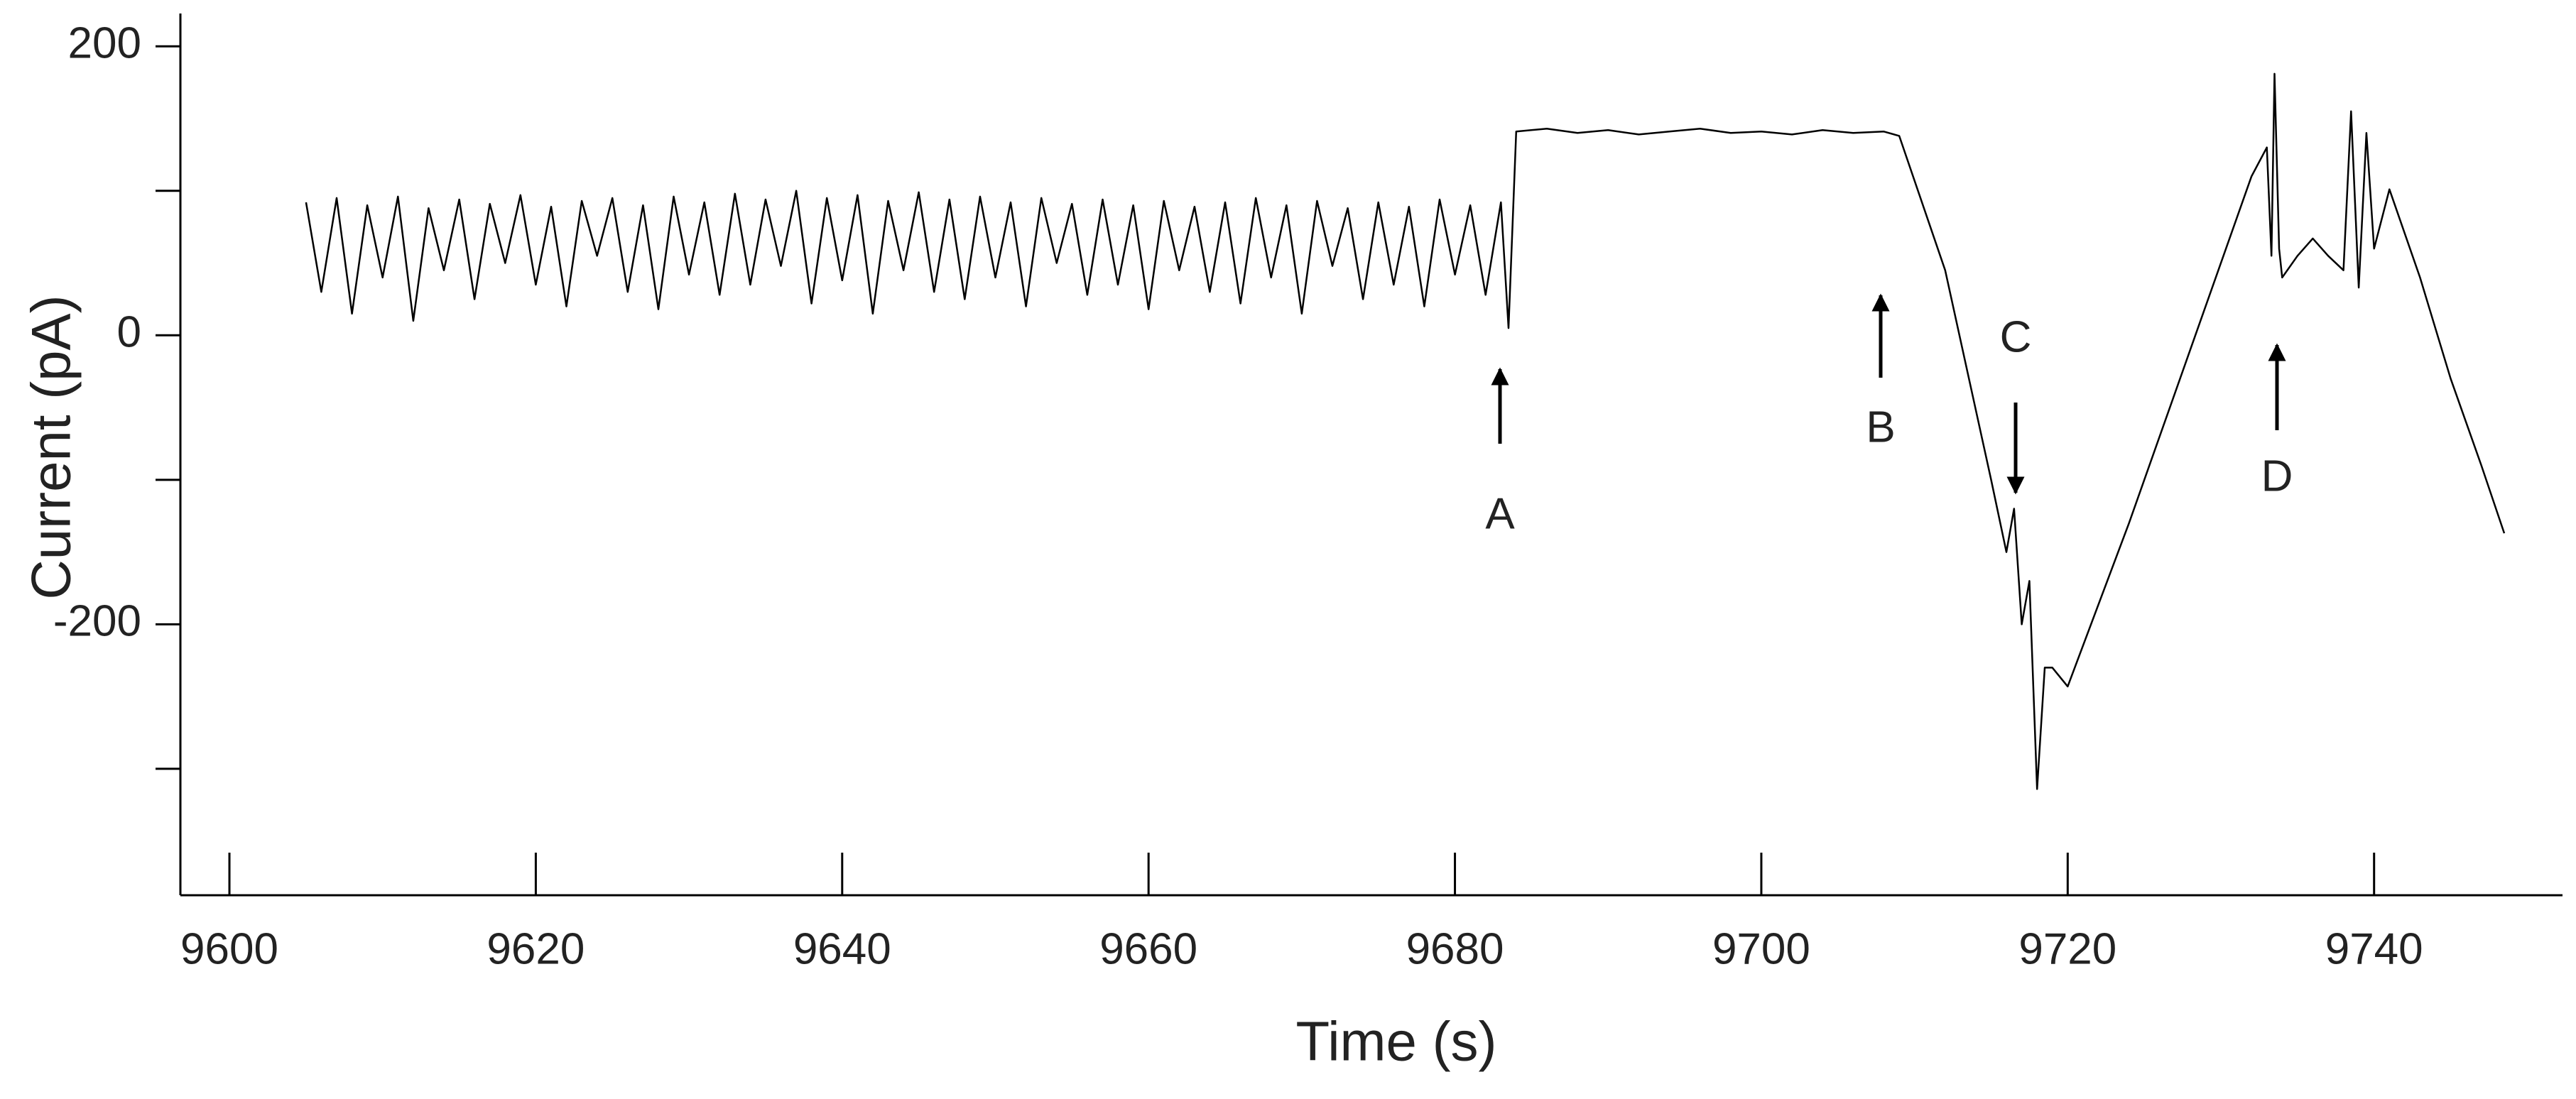  What do you see at coordinates (229, 948) in the screenshot?
I see `x-tick-label: 9600` at bounding box center [229, 948].